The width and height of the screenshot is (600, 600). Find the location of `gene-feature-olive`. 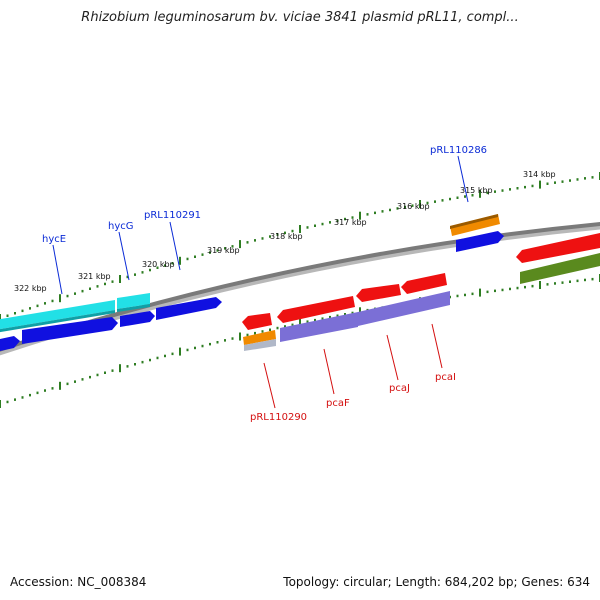

gene-feature-olive is located at coordinates (560, 268).